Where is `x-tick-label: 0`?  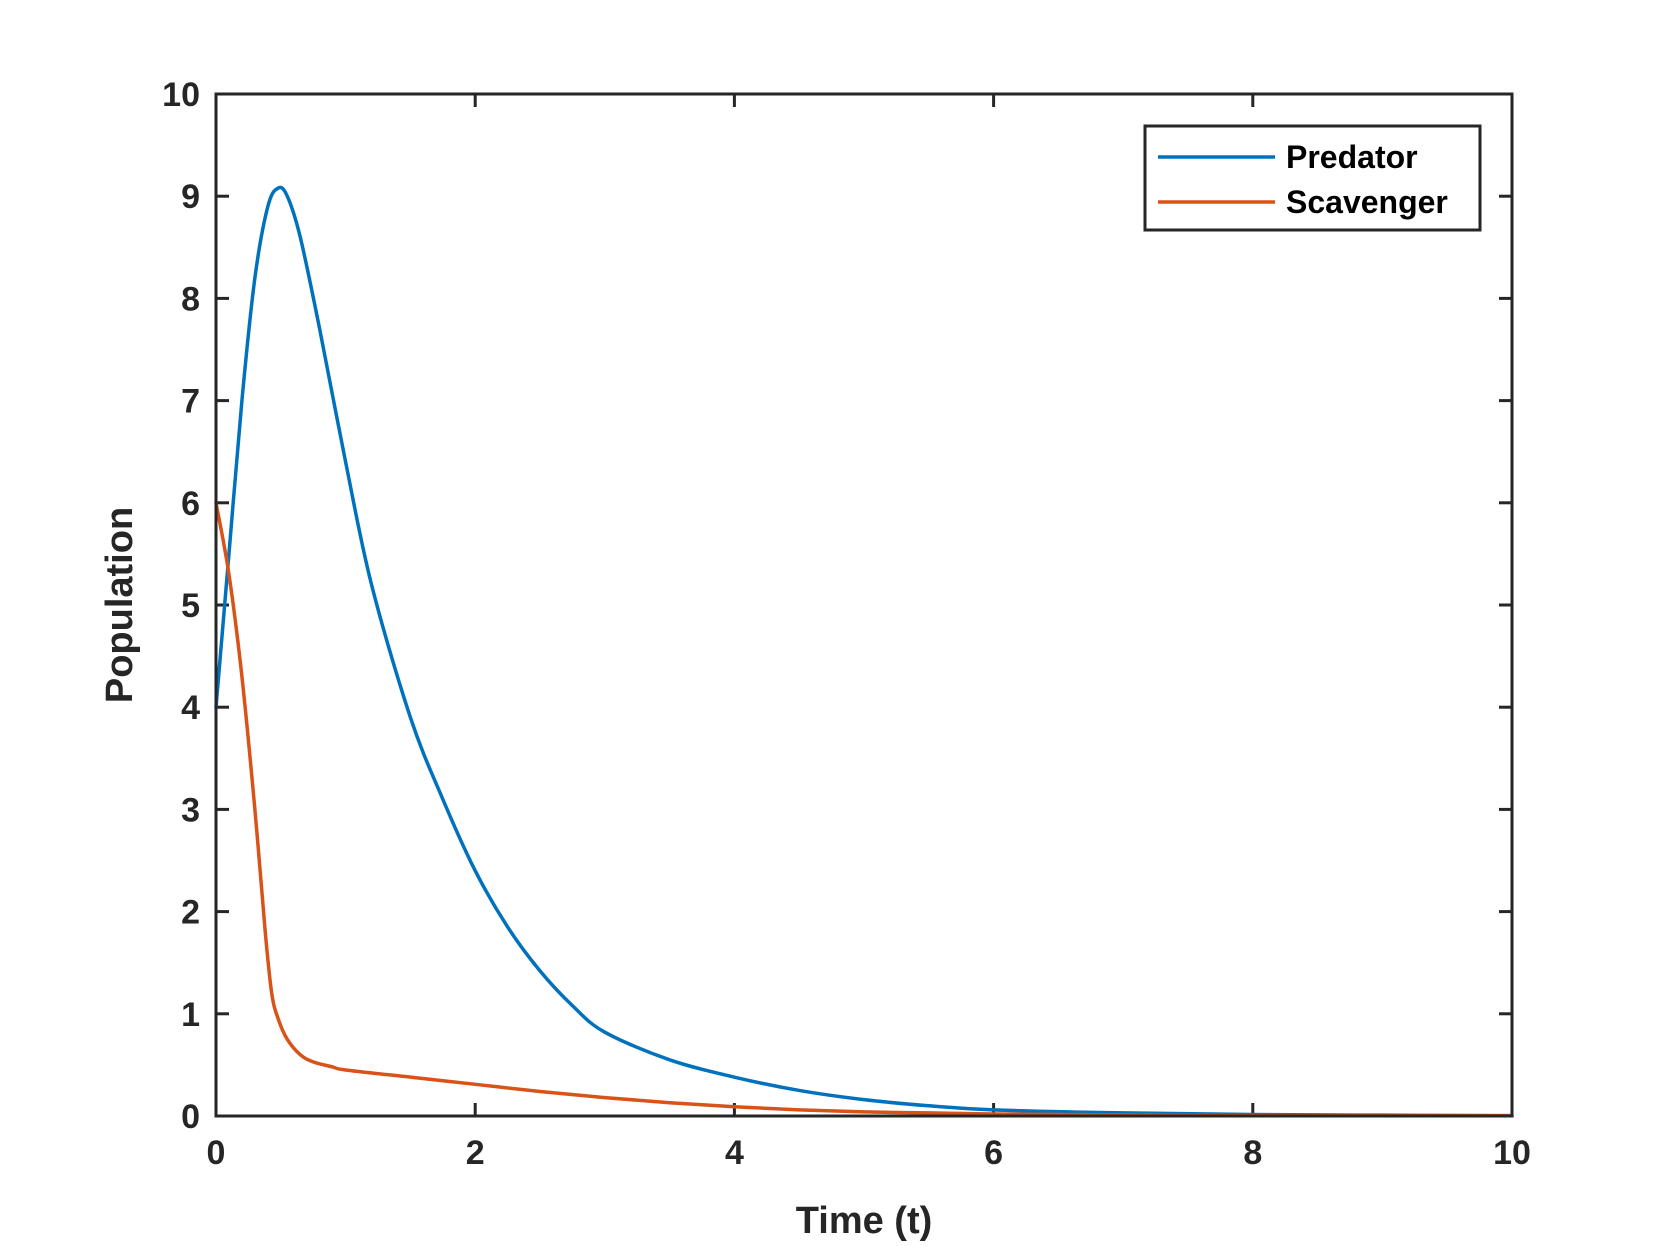
x-tick-label: 0 is located at coordinates (216, 1153).